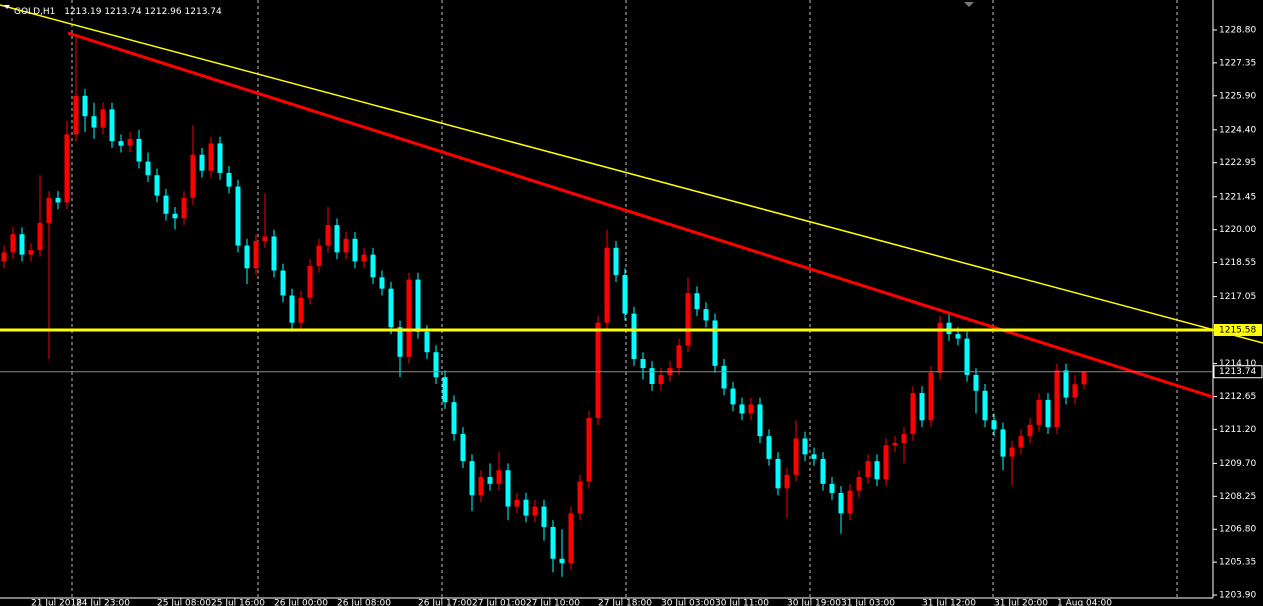 This screenshot has width=1263, height=606. Describe the element at coordinates (1237, 464) in the screenshot. I see `y-tick-label: 1209.70` at that location.